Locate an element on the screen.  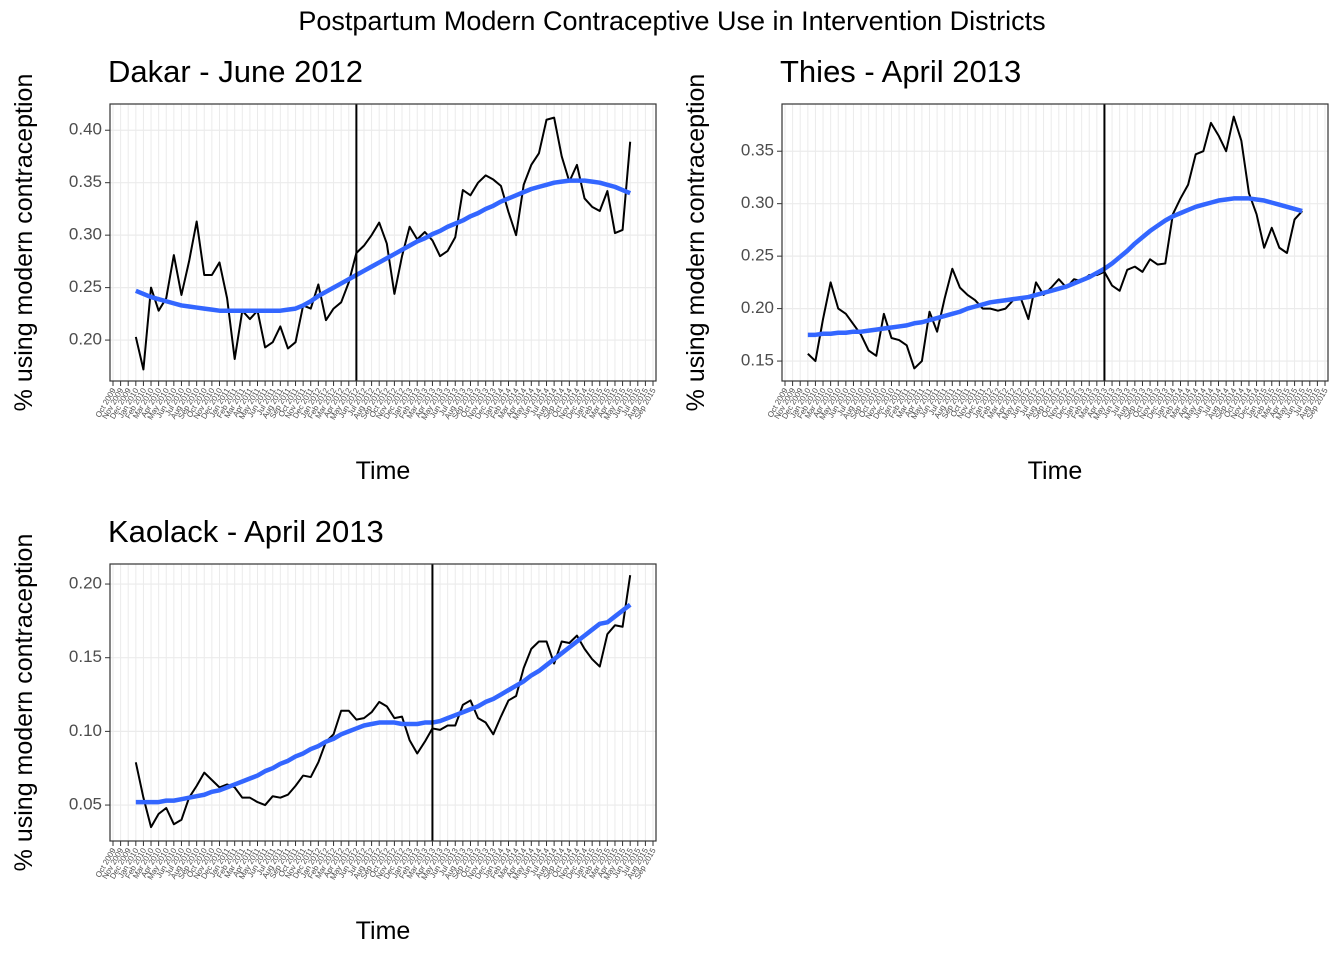
panel-title: Dakar - June 2012 is located at coordinates (235, 71).